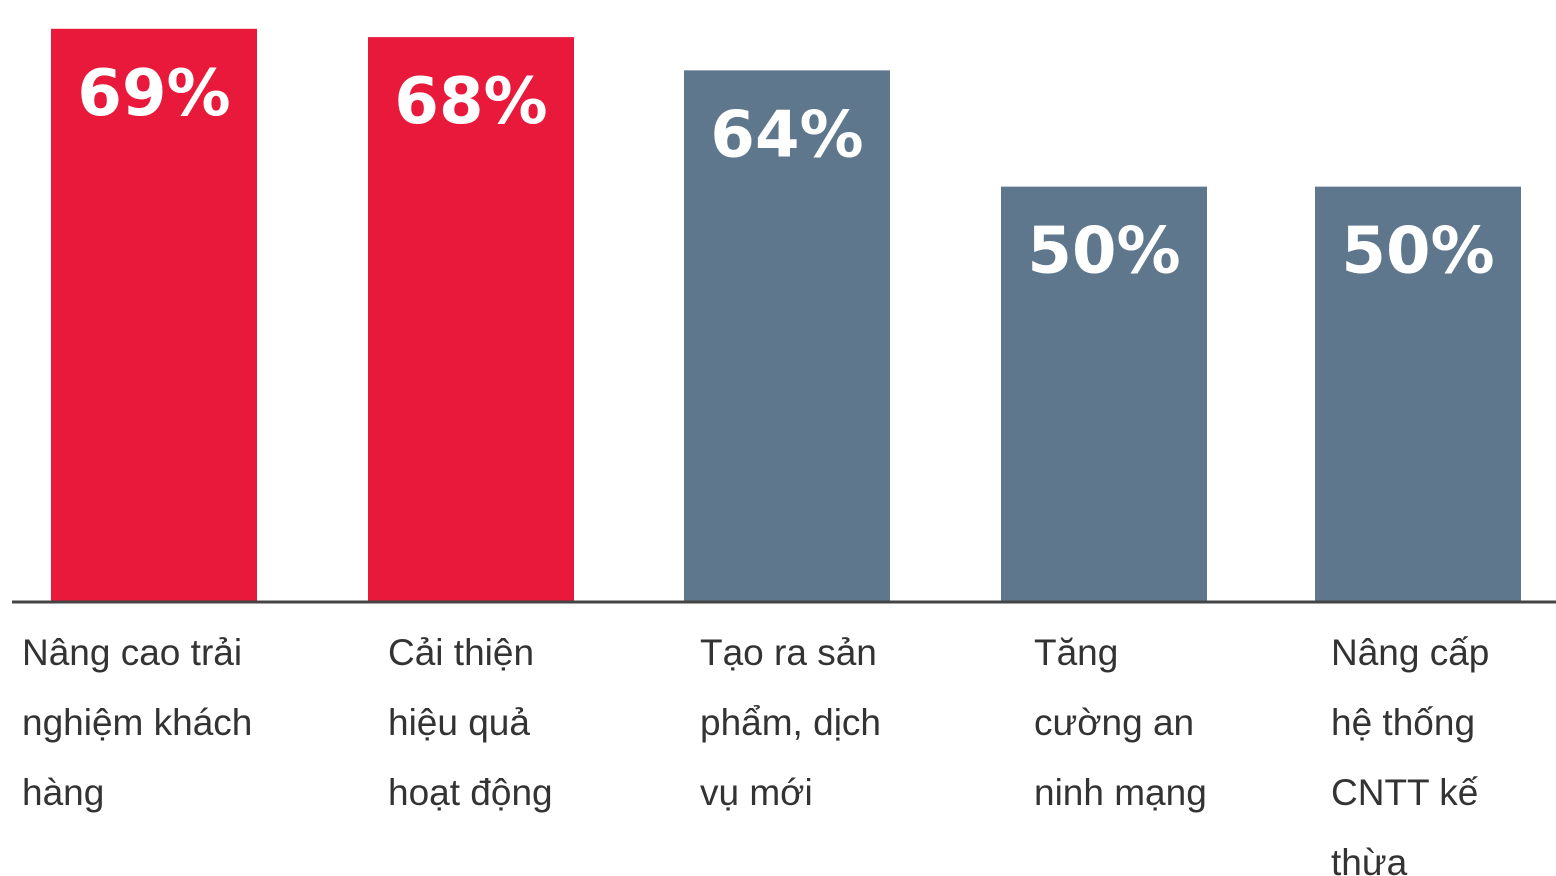 The height and width of the screenshot is (876, 1556). What do you see at coordinates (790, 722) in the screenshot?
I see `category-label-3-line-2: phẩm, dịch` at bounding box center [790, 722].